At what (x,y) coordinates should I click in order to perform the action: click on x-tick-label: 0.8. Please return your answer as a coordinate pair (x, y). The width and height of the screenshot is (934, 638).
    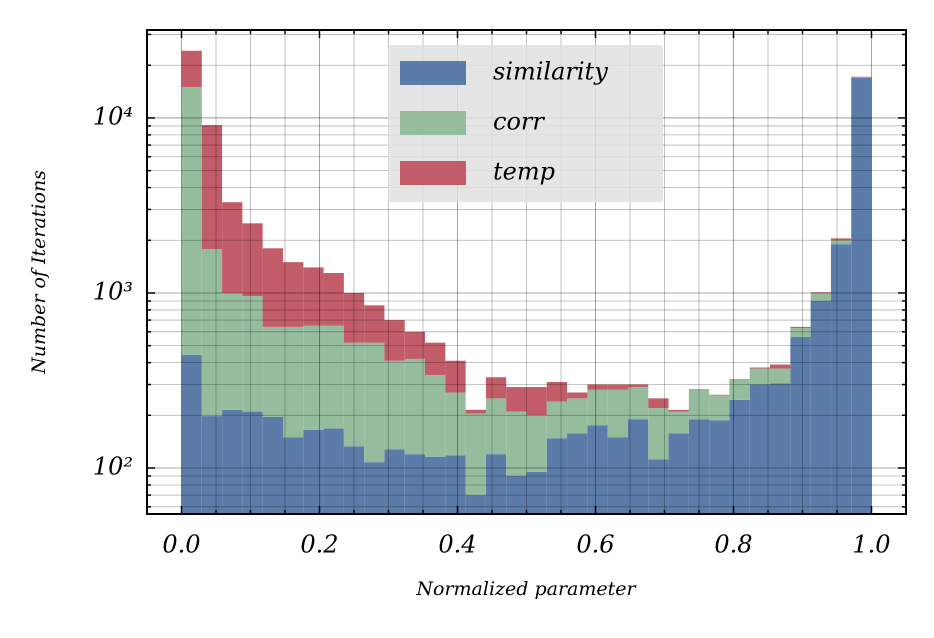
    Looking at the image, I should click on (733, 545).